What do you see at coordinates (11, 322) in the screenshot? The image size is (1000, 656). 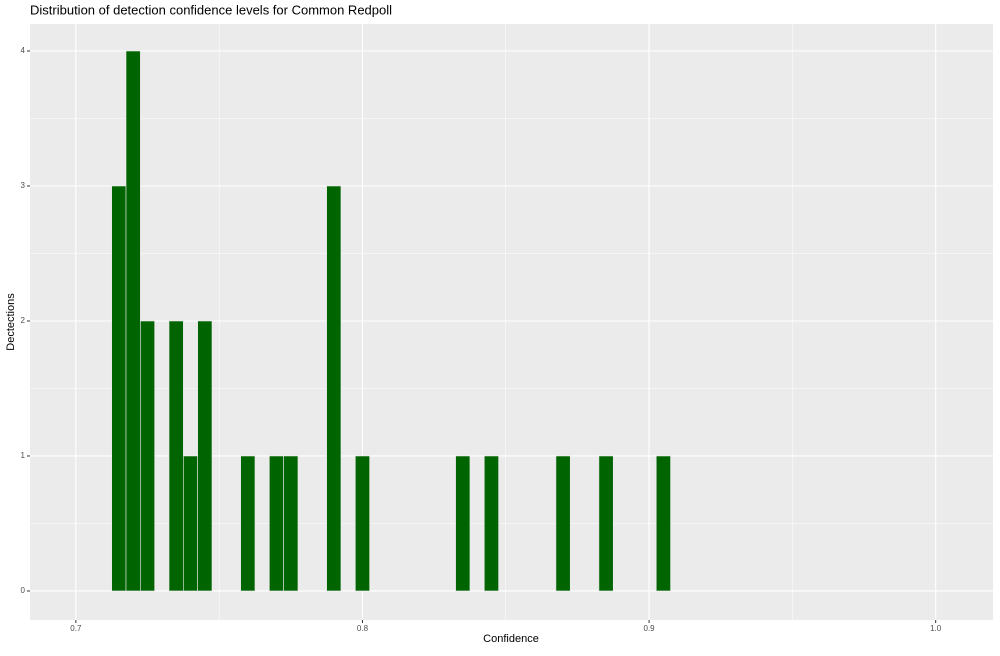 I see `y-axis-label: Dectections` at bounding box center [11, 322].